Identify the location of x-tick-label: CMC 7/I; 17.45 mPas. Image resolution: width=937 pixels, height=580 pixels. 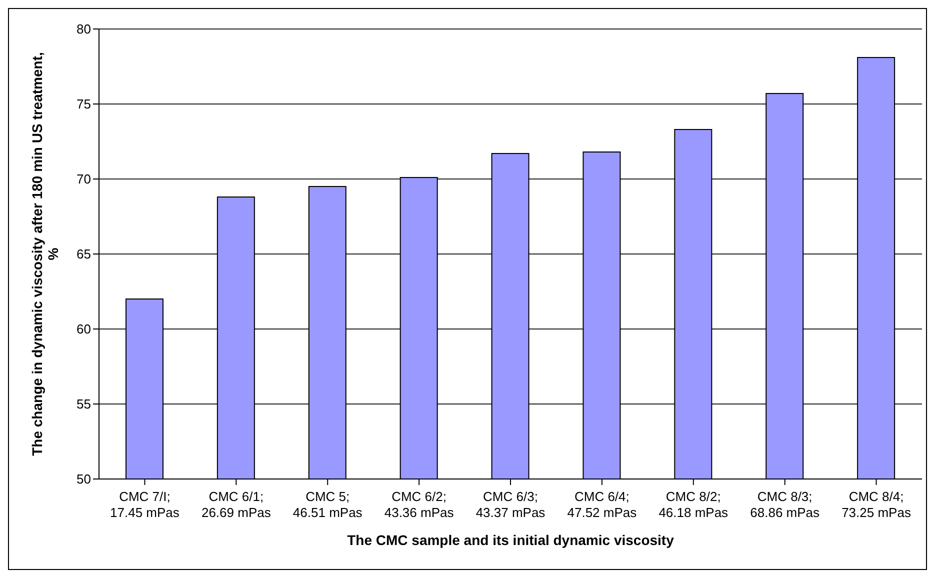
(145, 504).